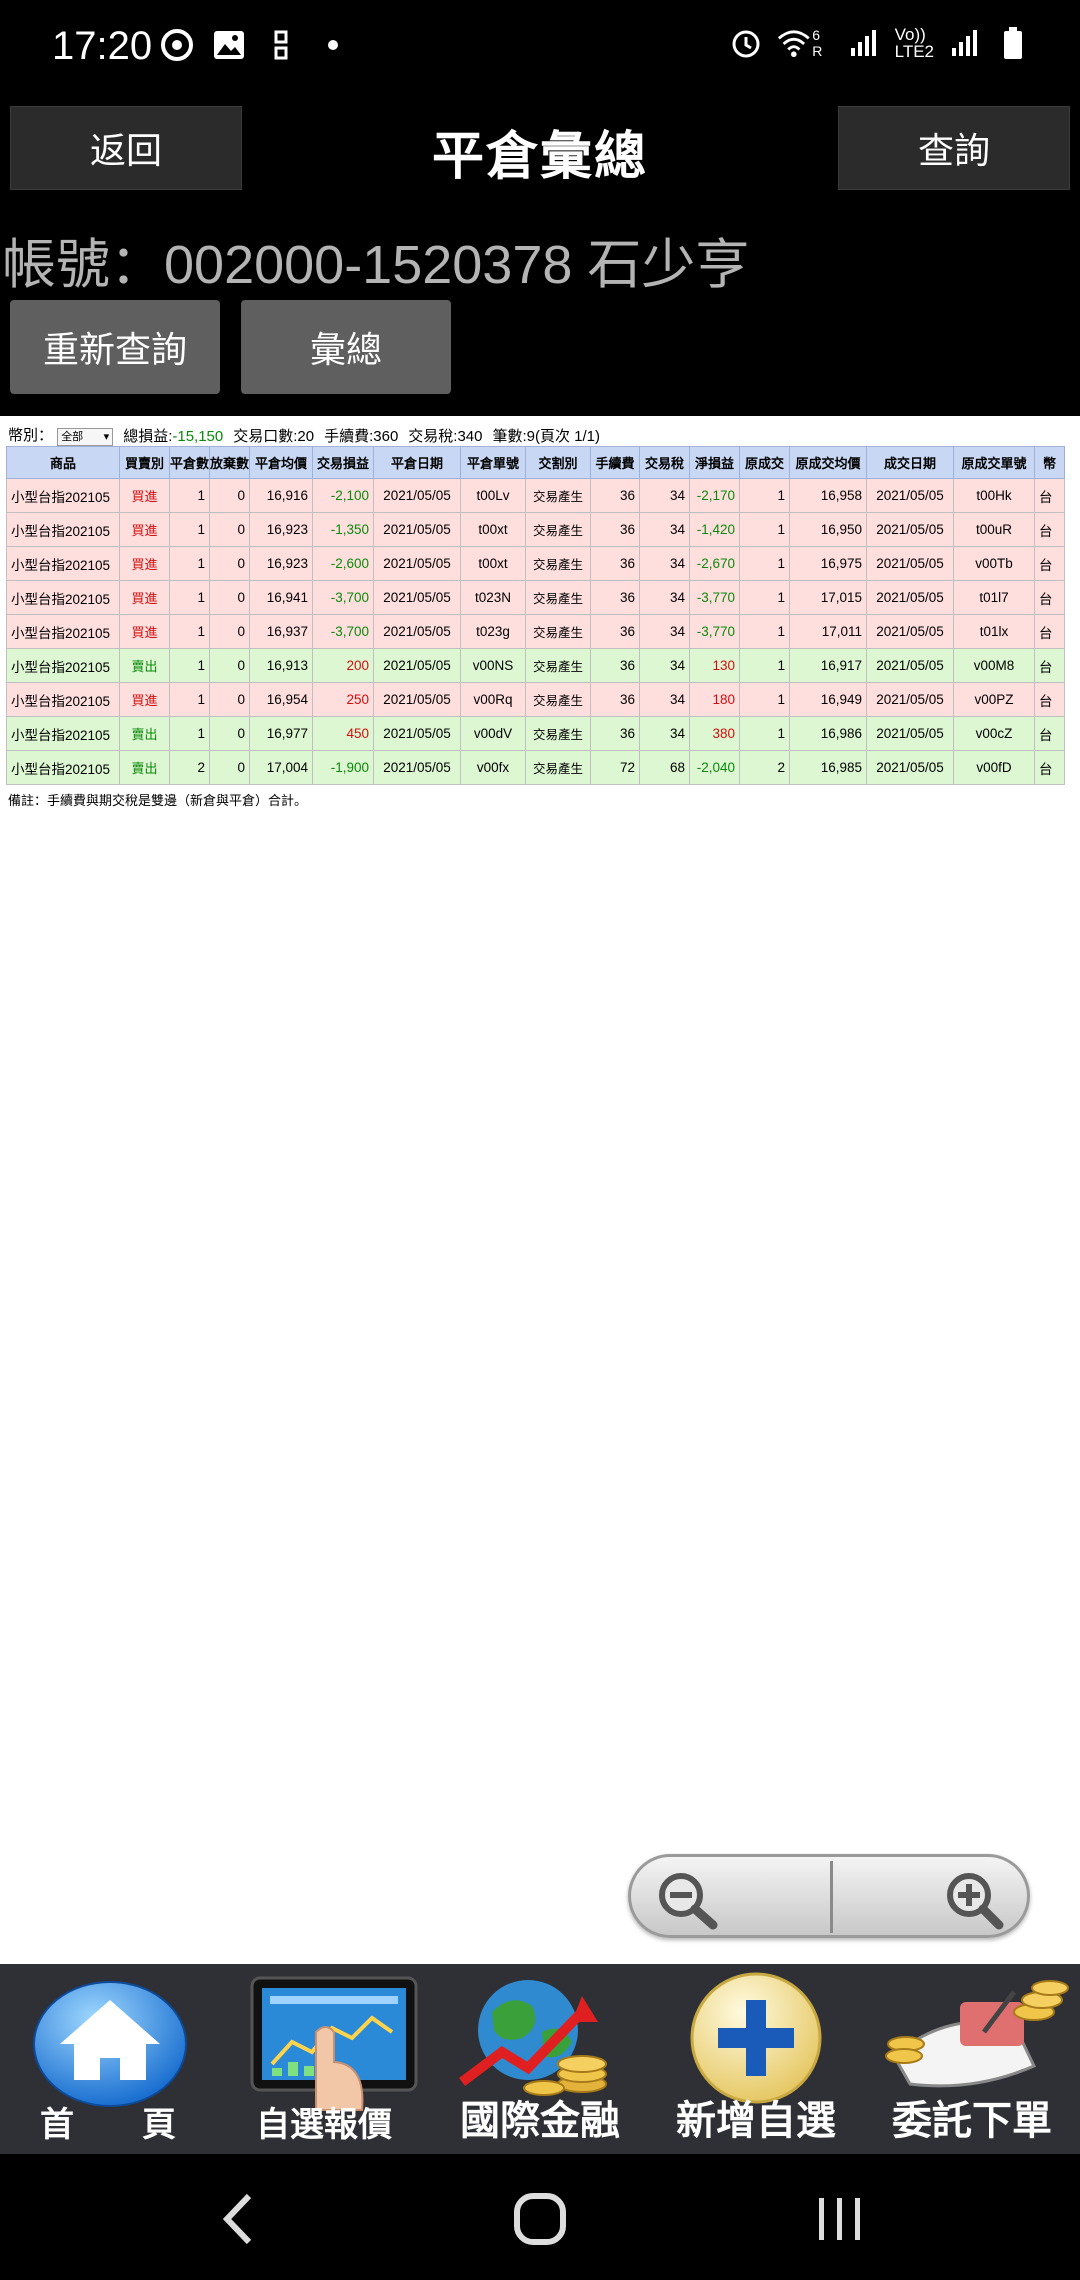 This screenshot has height=2280, width=1080. I want to click on zoom-divider, so click(831, 1897).